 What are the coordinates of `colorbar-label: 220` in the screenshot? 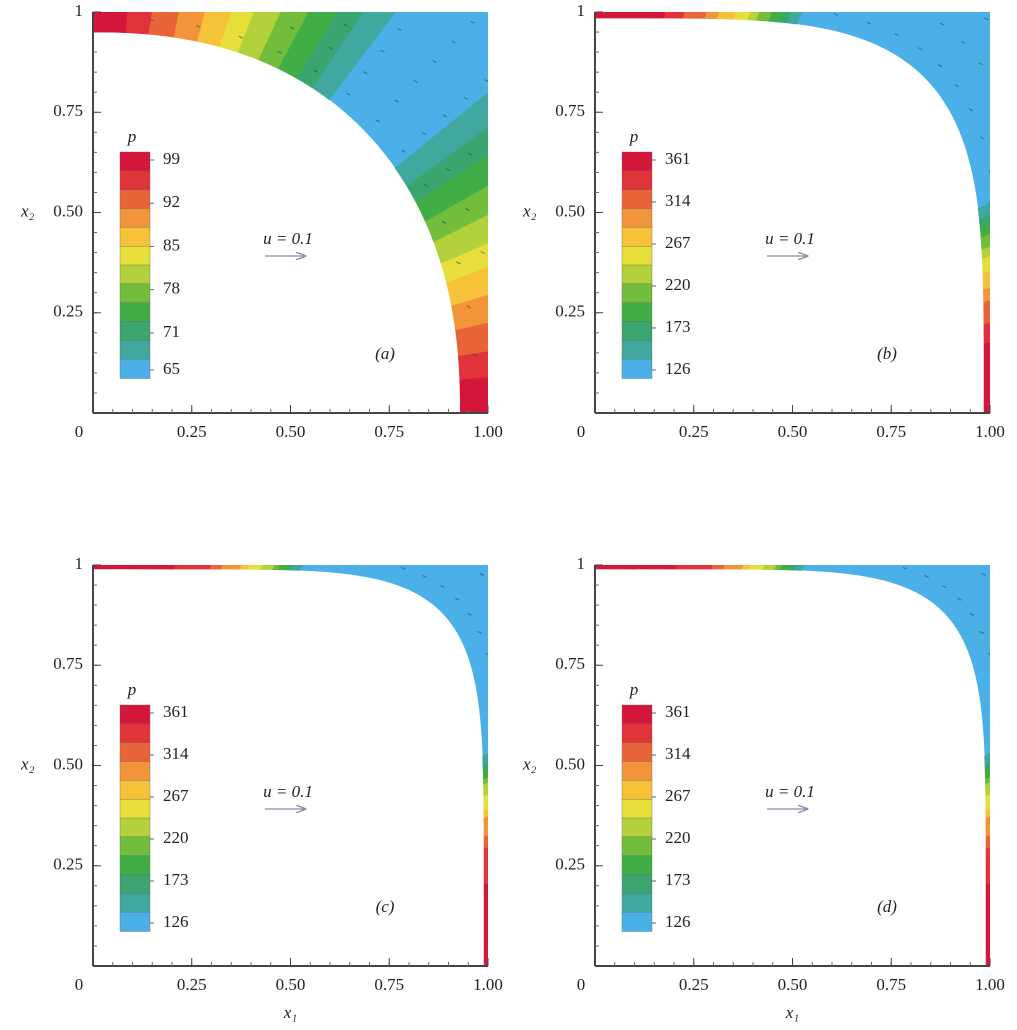 It's located at (678, 837).